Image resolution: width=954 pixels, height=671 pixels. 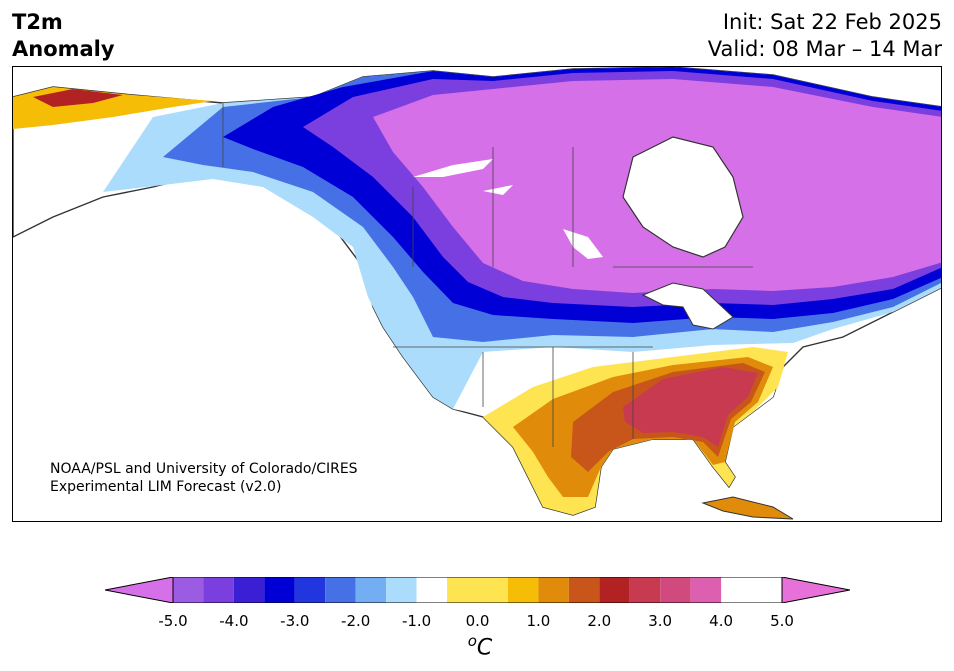 I want to click on colorbar-tick-label: 4.0, so click(x=721, y=621).